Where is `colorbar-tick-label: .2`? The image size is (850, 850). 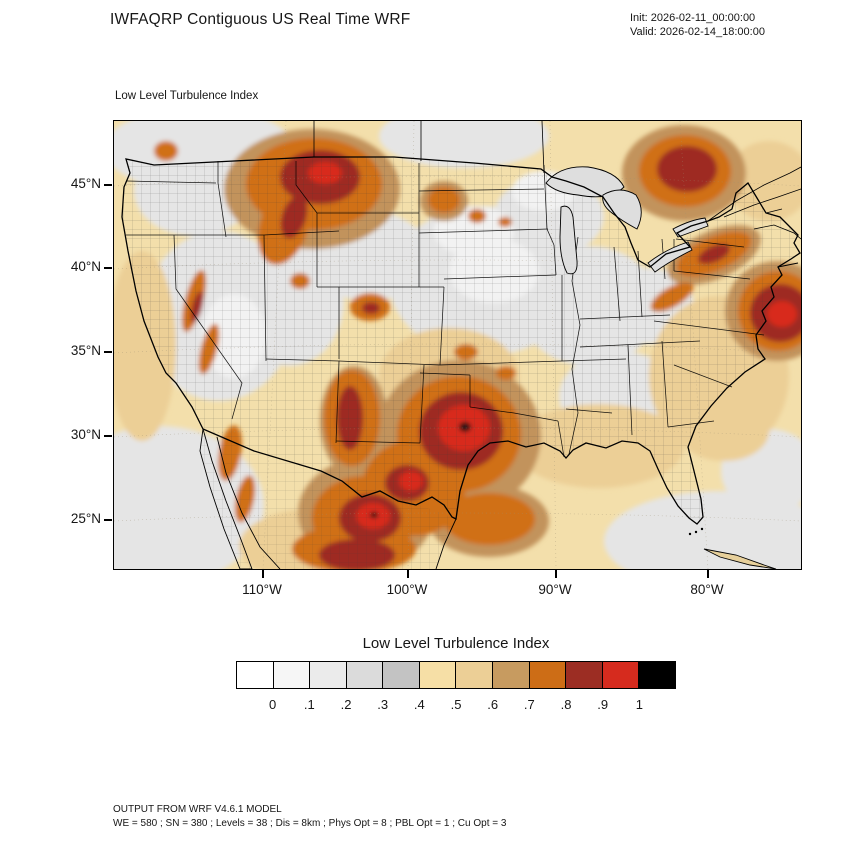 colorbar-tick-label: .2 is located at coordinates (346, 704).